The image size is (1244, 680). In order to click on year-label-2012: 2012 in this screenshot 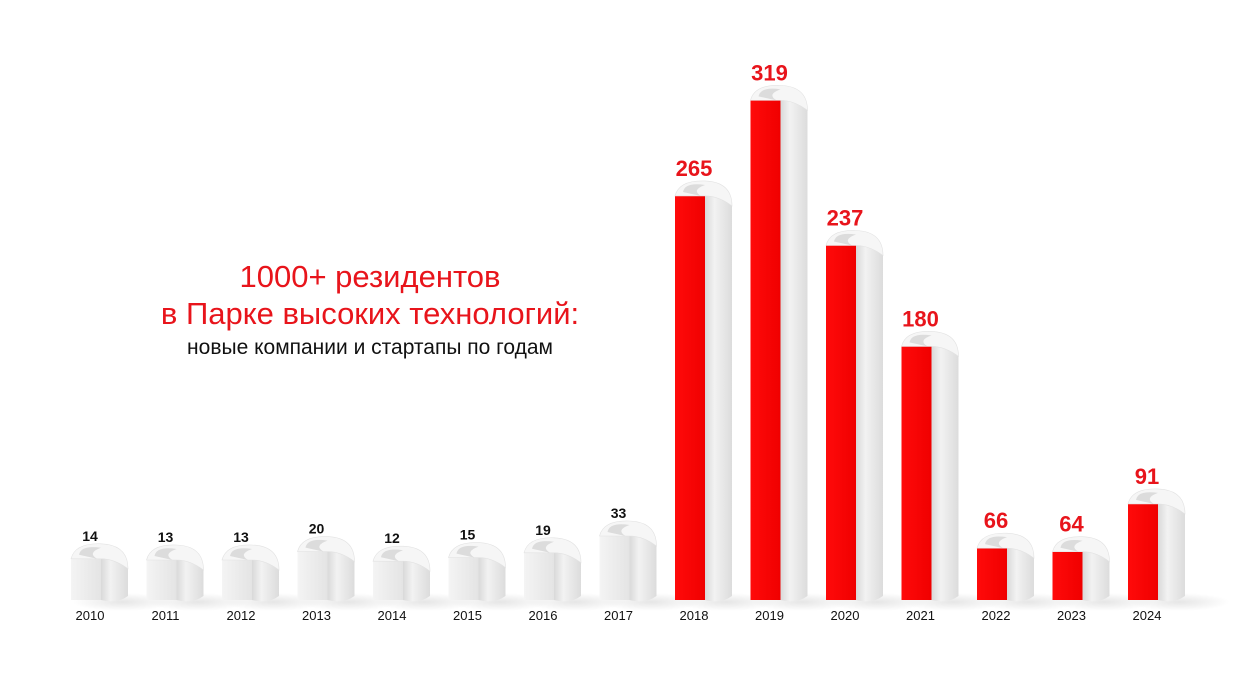, I will do `click(241, 615)`.